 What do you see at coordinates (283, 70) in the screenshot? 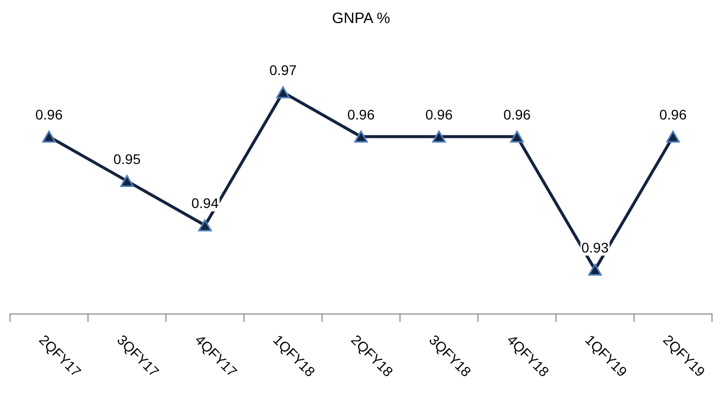
I see `data-label: 0.97` at bounding box center [283, 70].